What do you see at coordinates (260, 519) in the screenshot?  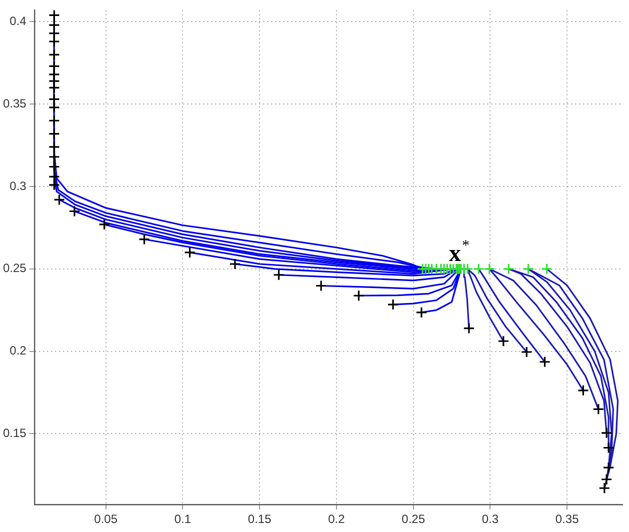 I see `x-tick-label: 0.15` at bounding box center [260, 519].